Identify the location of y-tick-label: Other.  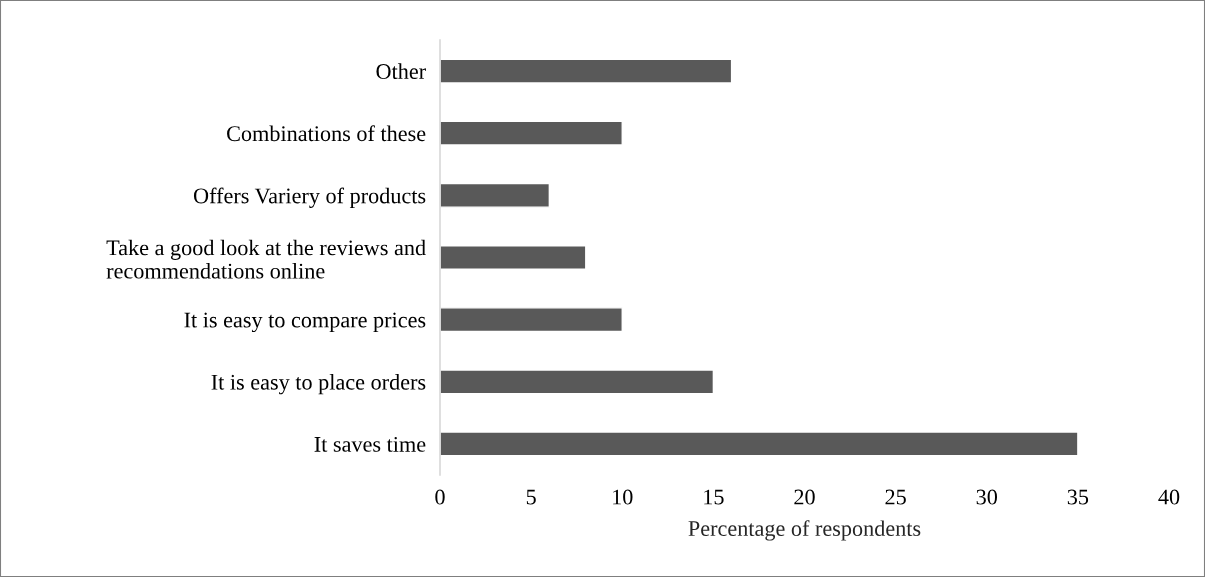
(401, 71).